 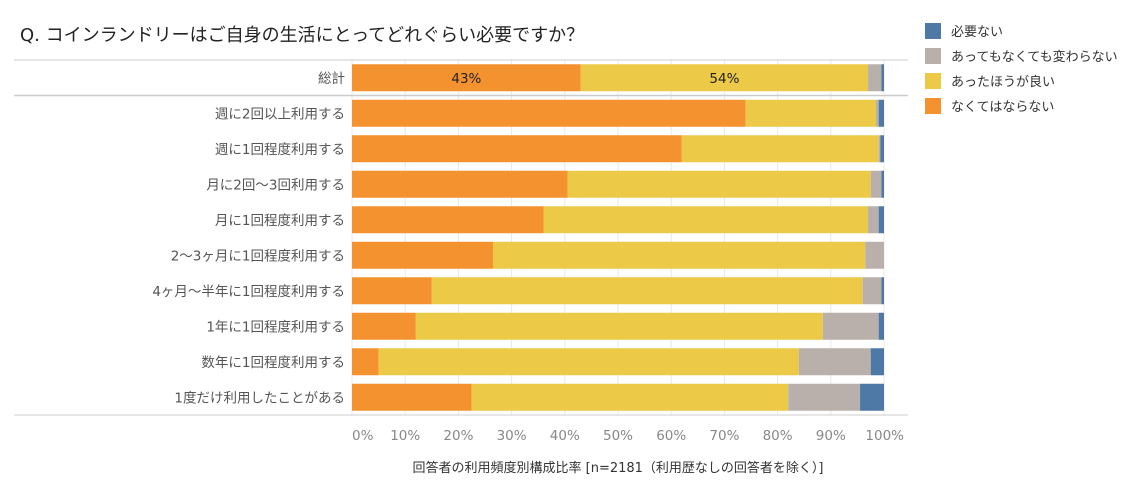 I want to click on category-label: 総計, so click(x=331, y=79).